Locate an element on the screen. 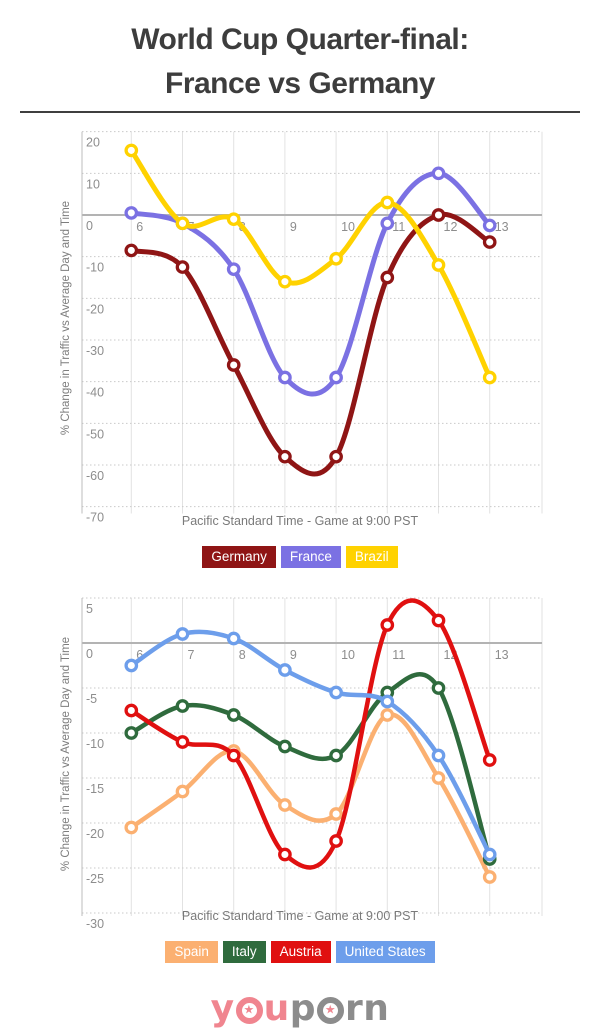  series-italy is located at coordinates (310, 769).